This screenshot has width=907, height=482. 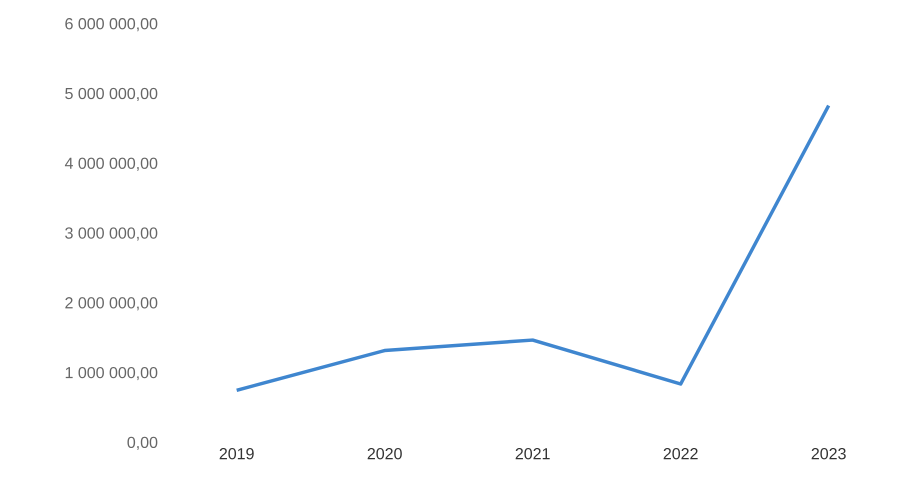 I want to click on x-tick-label: 2021, so click(x=533, y=454).